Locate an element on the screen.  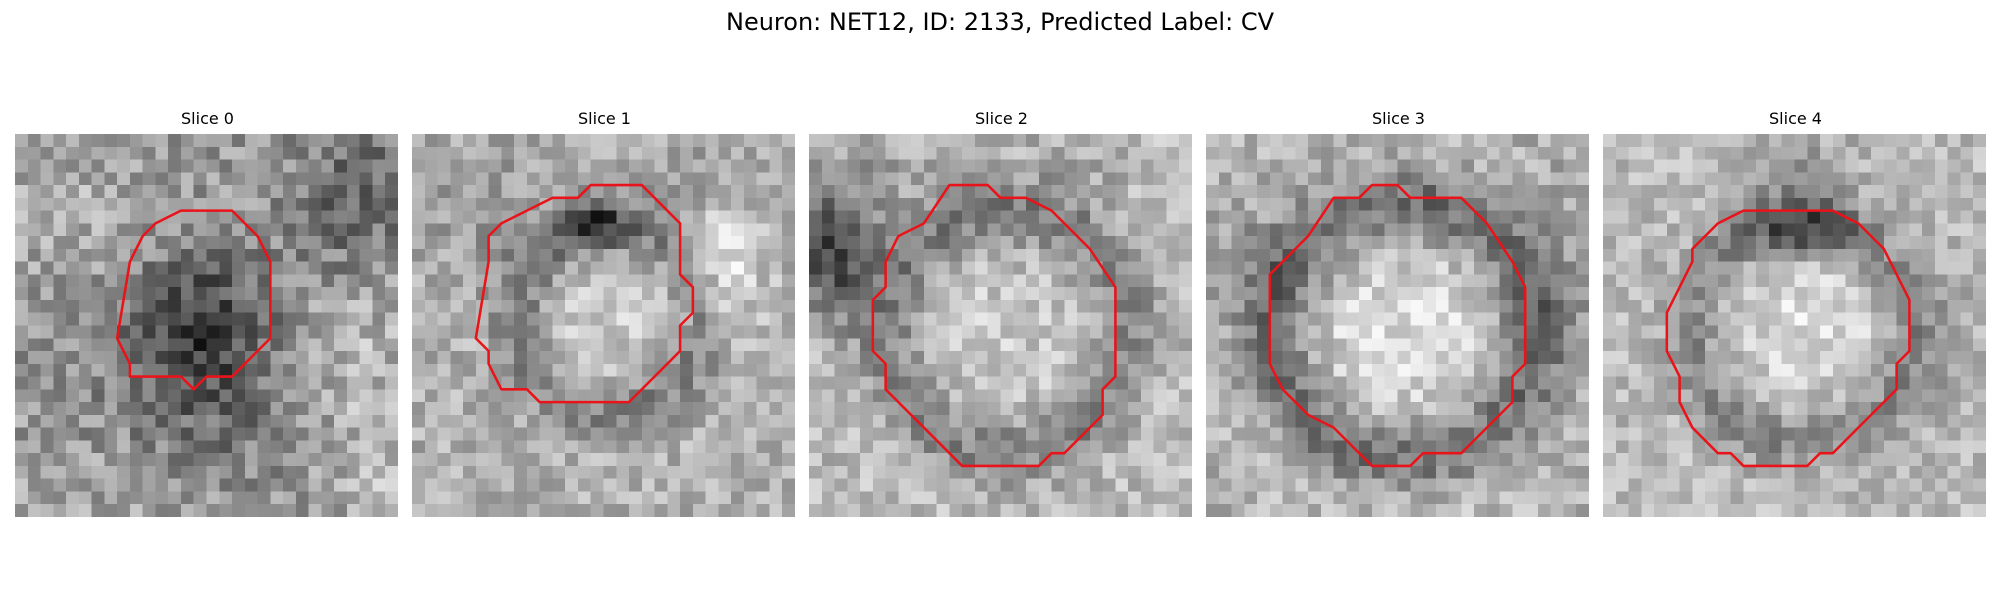
slice-title-0: Slice 0 is located at coordinates (207, 118).